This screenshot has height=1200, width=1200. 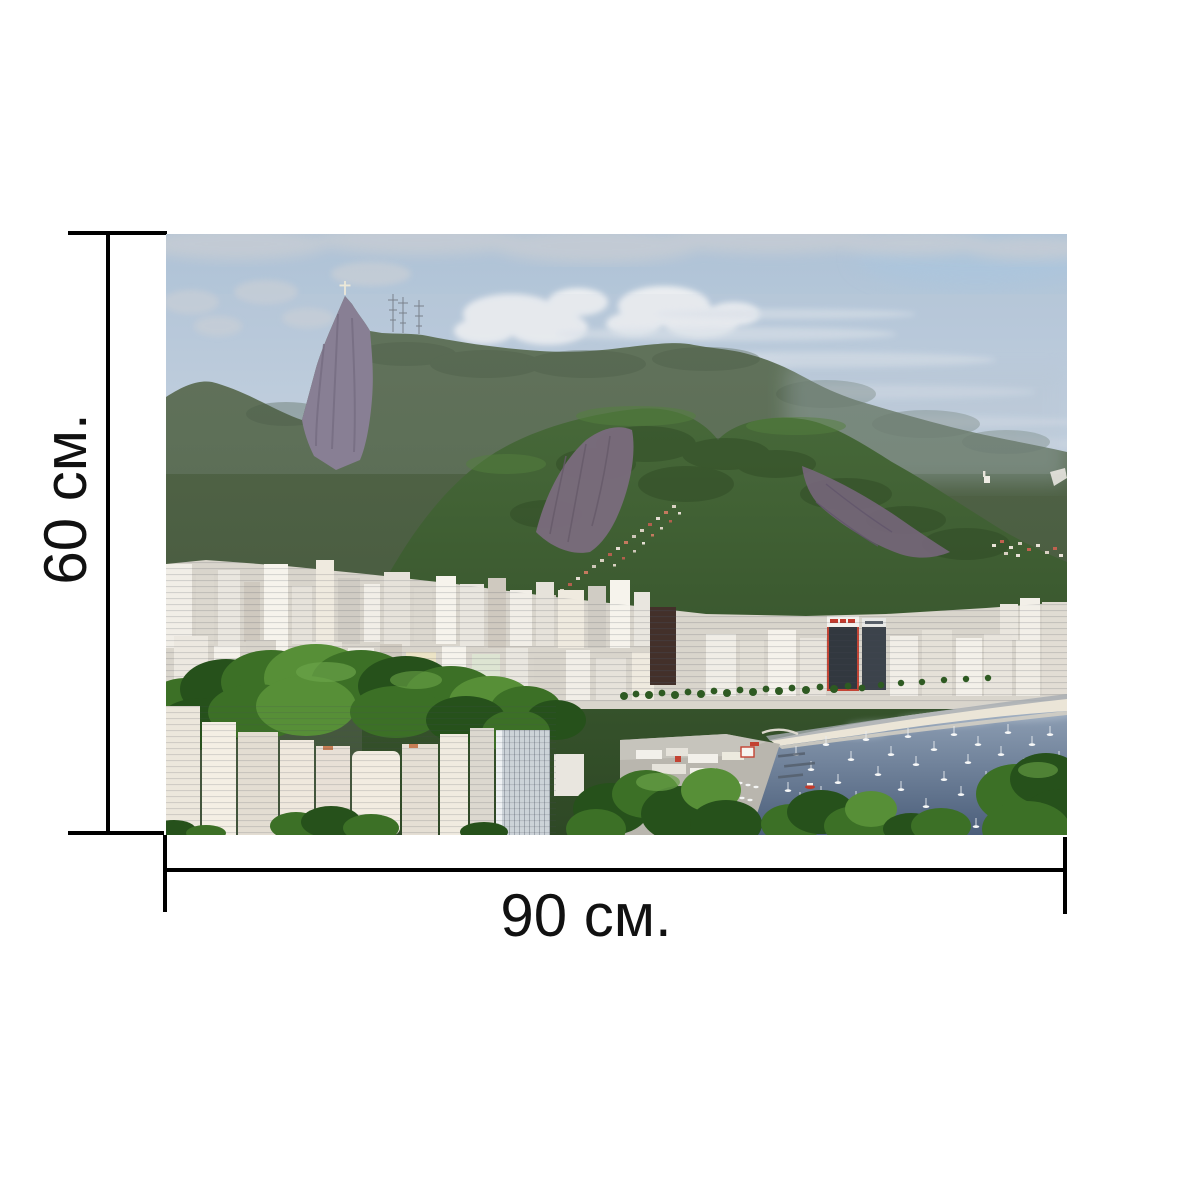 I want to click on hilltop-church, so click(x=986, y=477).